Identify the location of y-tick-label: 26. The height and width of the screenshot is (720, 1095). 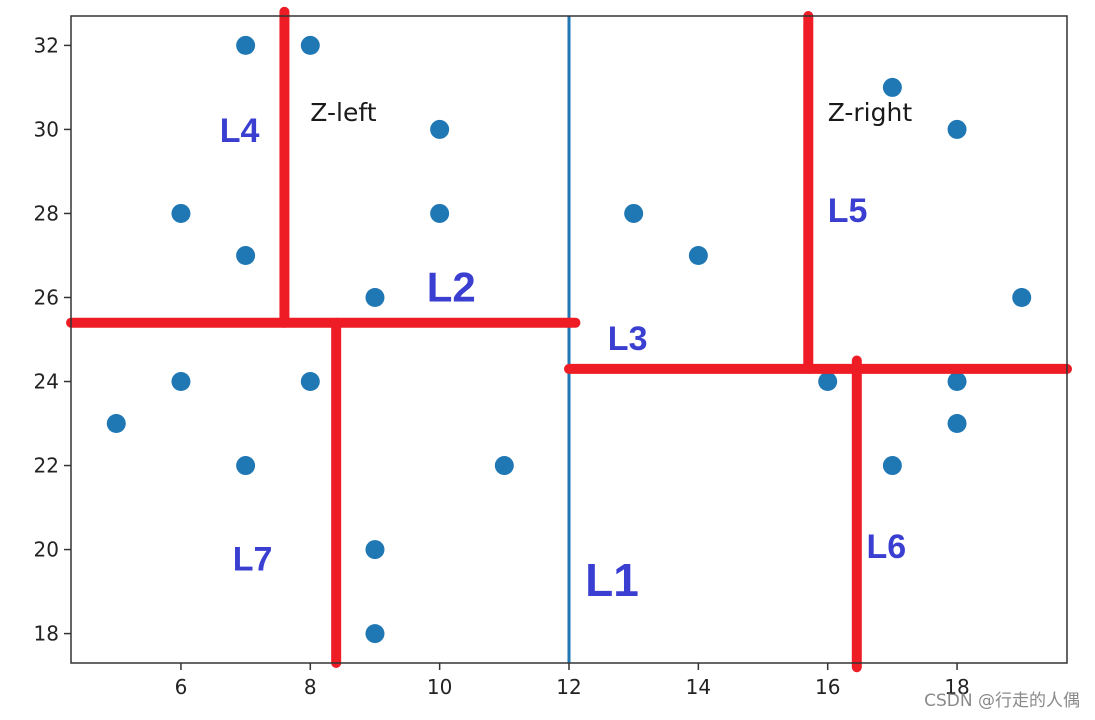
(46, 297).